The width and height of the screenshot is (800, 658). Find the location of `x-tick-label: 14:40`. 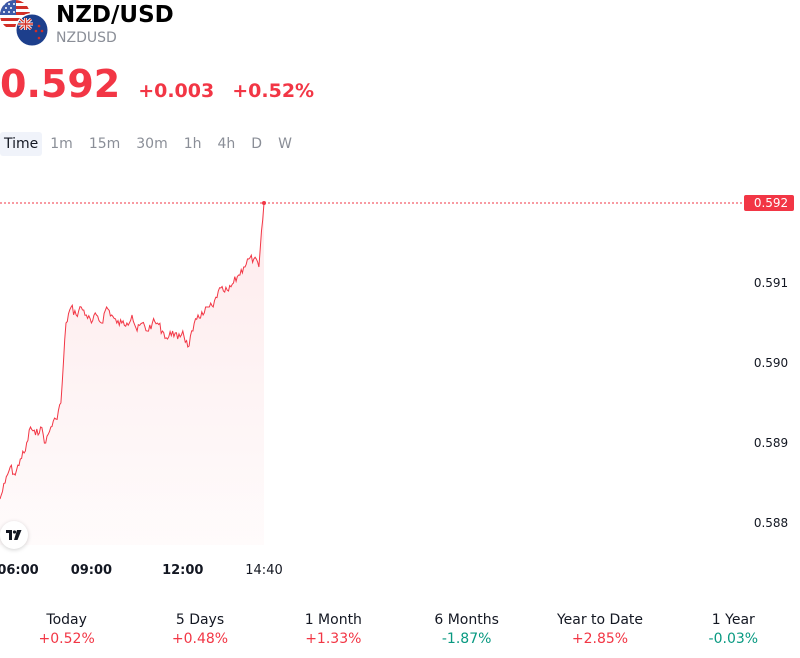

x-tick-label: 14:40 is located at coordinates (263, 570).